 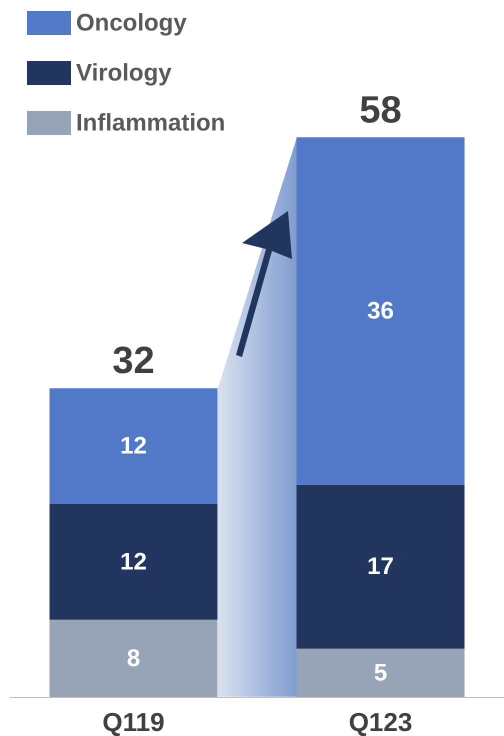 I want to click on total-label: 32, so click(x=133, y=361).